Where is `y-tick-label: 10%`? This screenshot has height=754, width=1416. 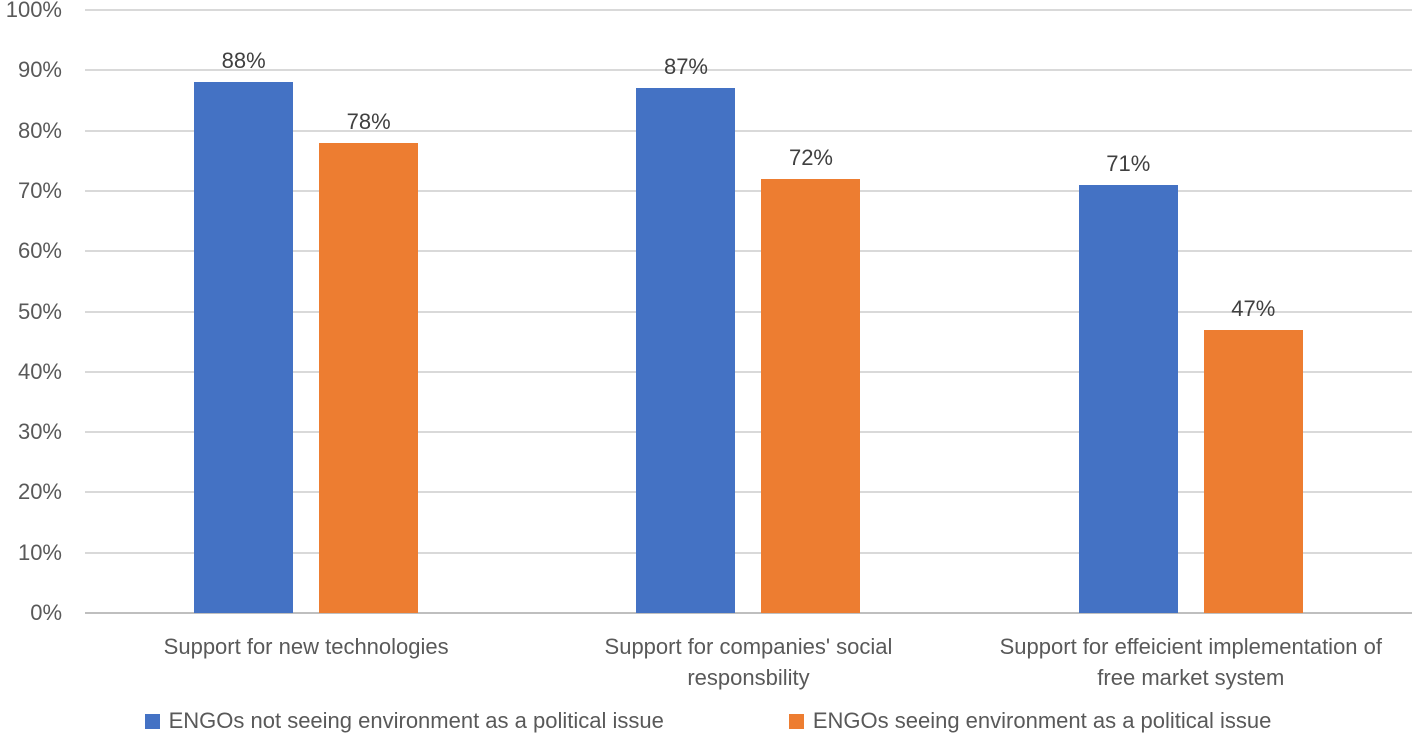
y-tick-label: 10% is located at coordinates (39, 552).